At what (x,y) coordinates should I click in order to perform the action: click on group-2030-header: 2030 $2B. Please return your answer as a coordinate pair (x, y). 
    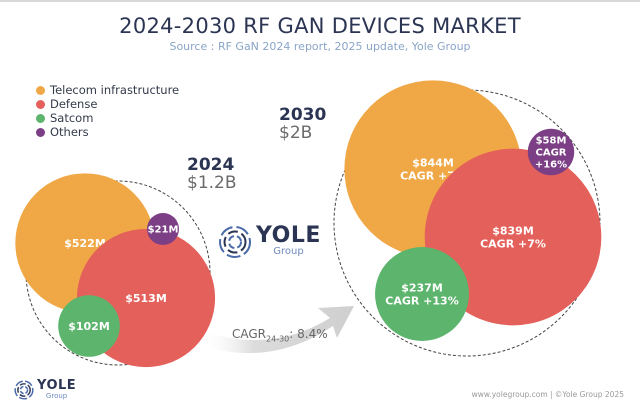
    Looking at the image, I should click on (302, 124).